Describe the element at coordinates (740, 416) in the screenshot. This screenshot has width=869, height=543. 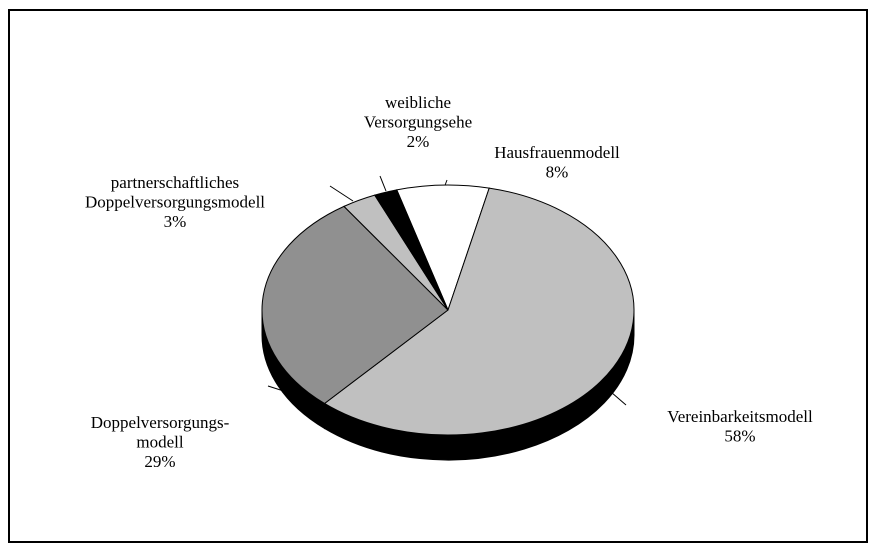
I see `slice-label: Vereinbarkeitsmodell` at that location.